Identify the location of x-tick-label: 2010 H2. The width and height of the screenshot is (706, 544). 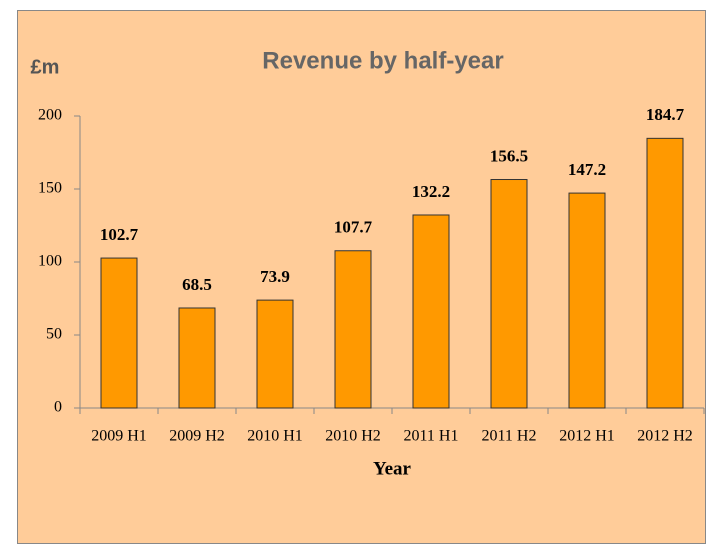
(353, 436).